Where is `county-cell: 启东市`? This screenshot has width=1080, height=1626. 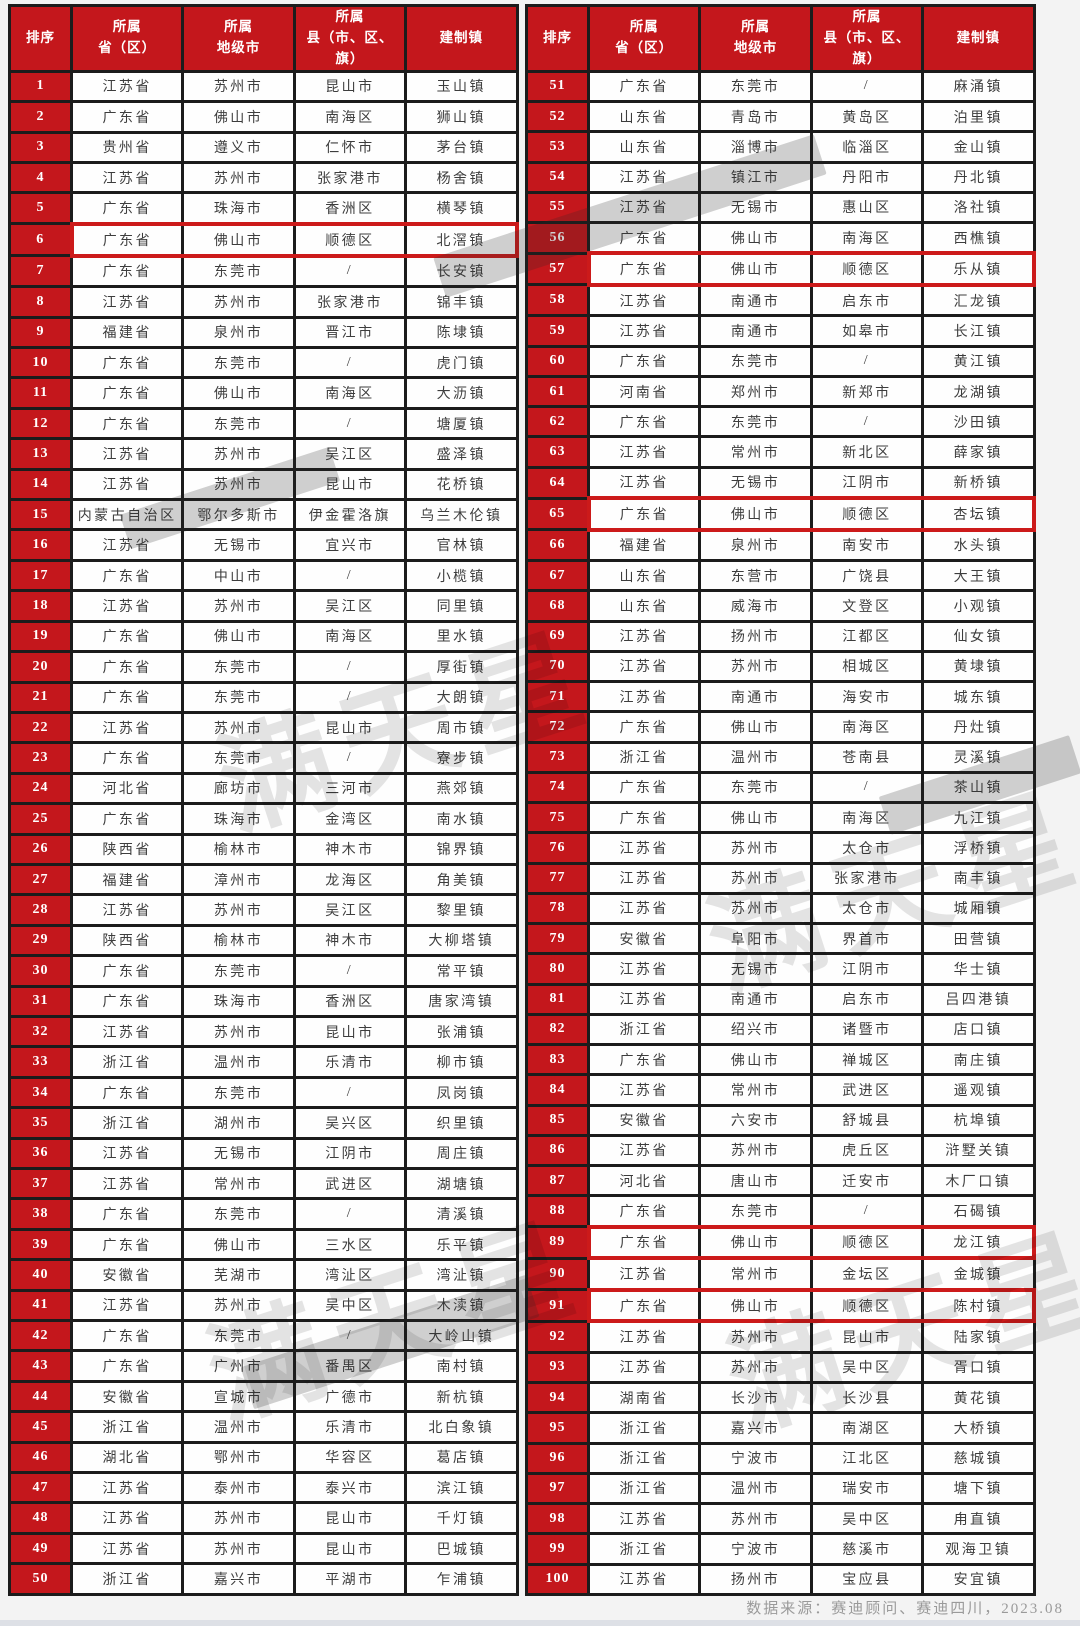
county-cell: 启东市 is located at coordinates (867, 300).